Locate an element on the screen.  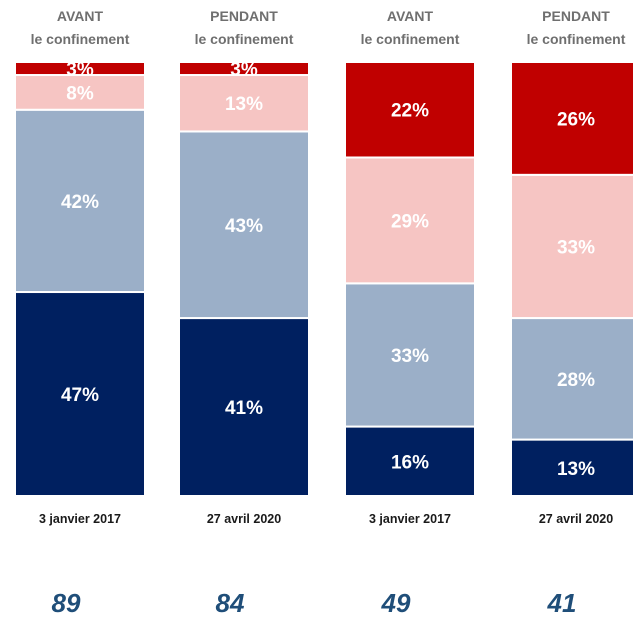
segment-value-label: 29% is located at coordinates (410, 221).